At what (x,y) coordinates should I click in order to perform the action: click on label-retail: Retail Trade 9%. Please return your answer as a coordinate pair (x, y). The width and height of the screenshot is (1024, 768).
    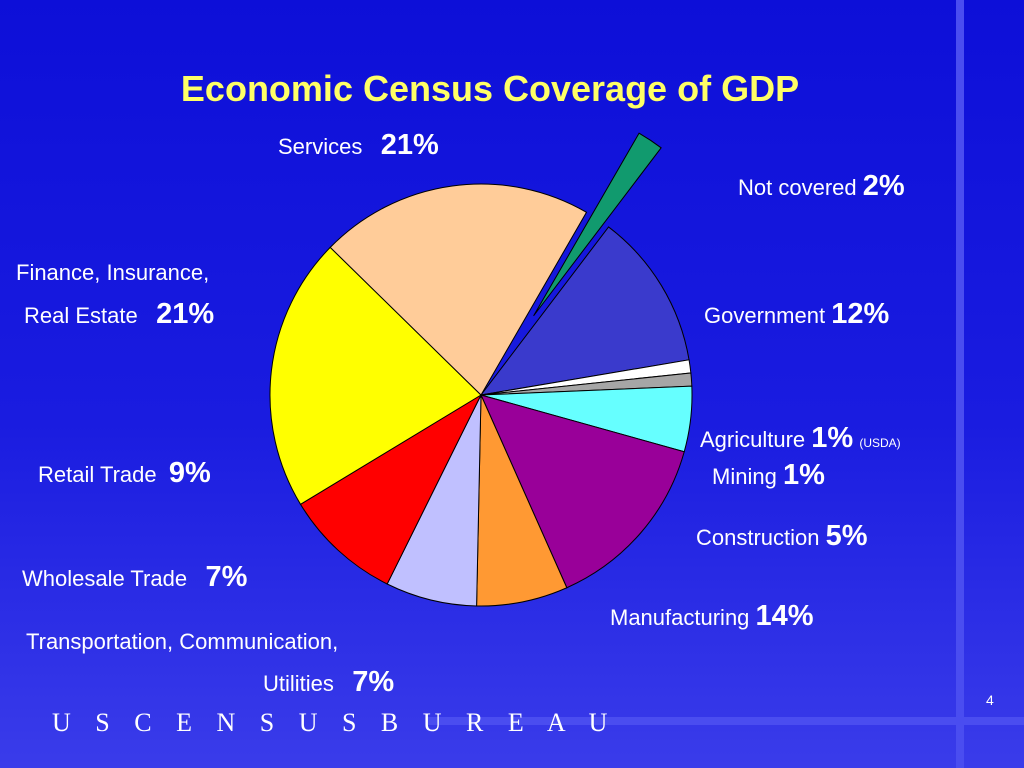
    Looking at the image, I should click on (124, 473).